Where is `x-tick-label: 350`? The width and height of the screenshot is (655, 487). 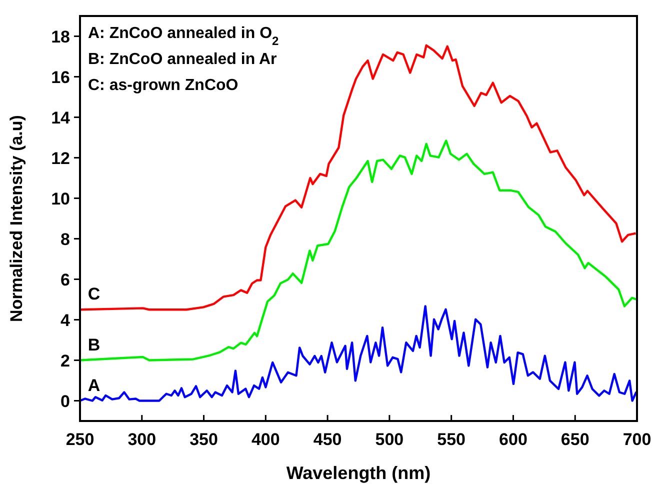 x-tick-label: 350 is located at coordinates (204, 439).